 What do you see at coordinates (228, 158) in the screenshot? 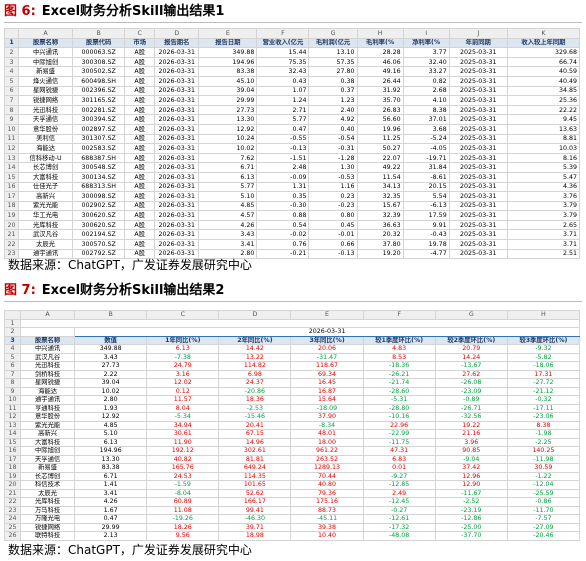
I see `cell: 7.62` at bounding box center [228, 158].